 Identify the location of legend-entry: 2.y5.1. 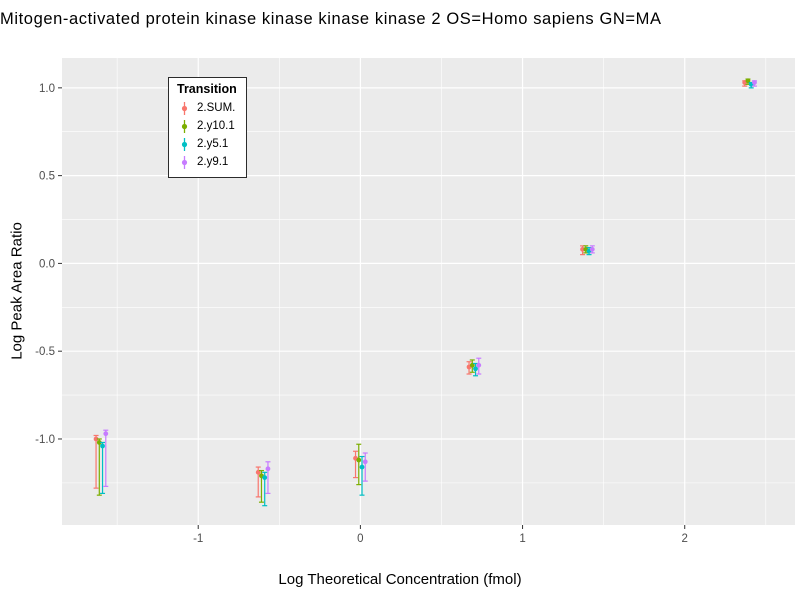
(206, 144).